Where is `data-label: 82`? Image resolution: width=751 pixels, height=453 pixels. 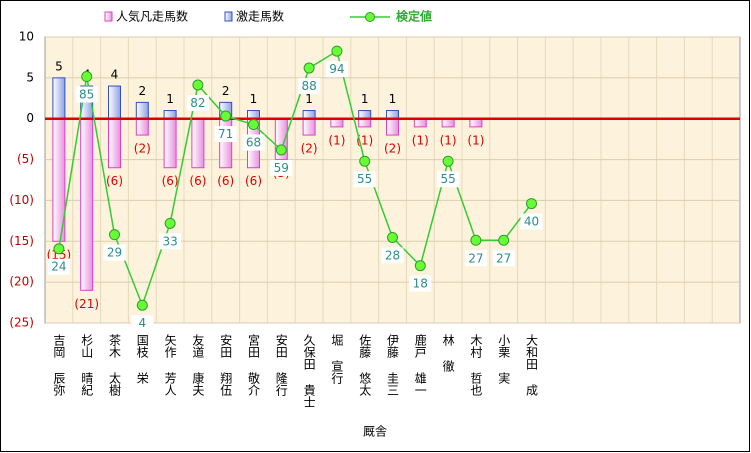 data-label: 82 is located at coordinates (197, 103).